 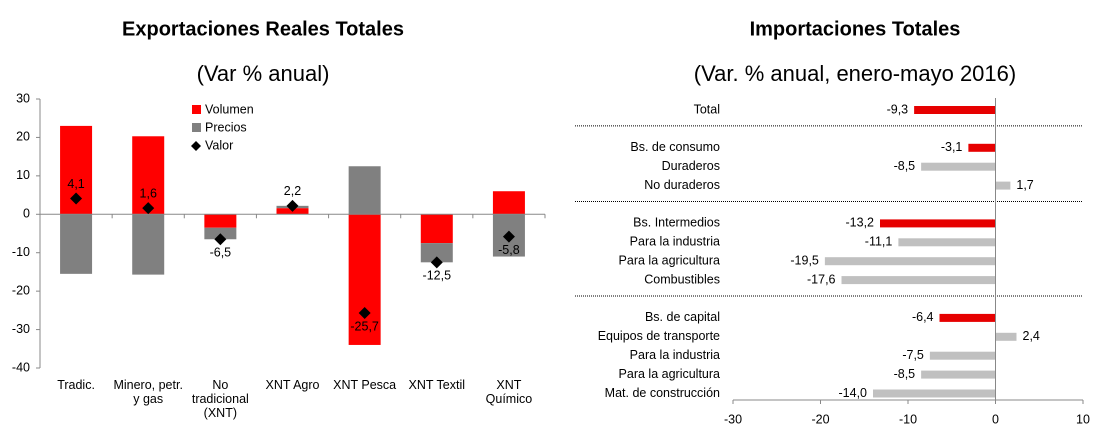 What do you see at coordinates (682, 279) in the screenshot?
I see `y-tick-label: Combustibles` at bounding box center [682, 279].